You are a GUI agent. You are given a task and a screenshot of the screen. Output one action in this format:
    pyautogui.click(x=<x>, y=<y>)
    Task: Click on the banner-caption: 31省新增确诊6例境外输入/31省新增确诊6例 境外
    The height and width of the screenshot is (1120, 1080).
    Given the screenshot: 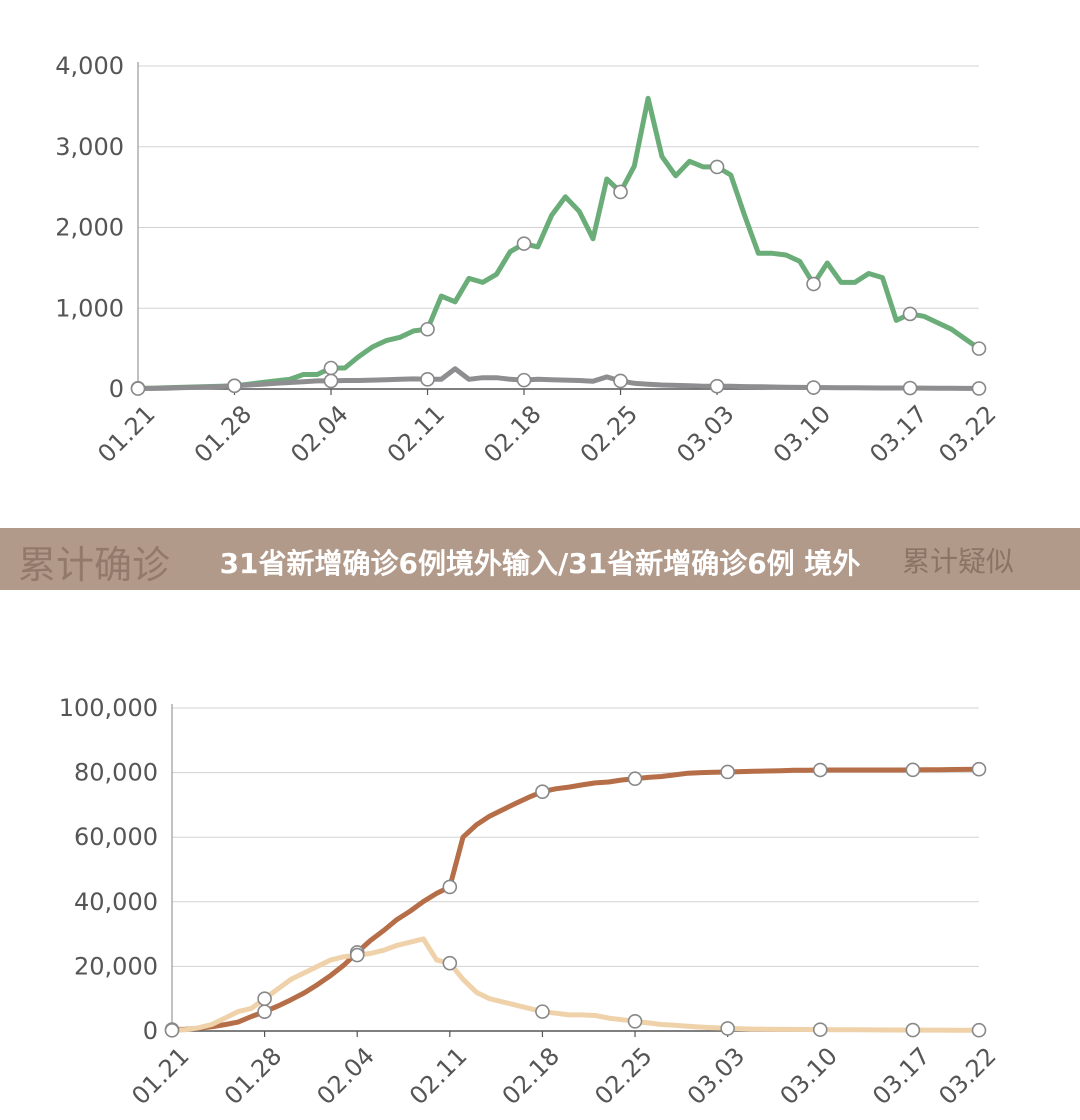 What is the action you would take?
    pyautogui.click(x=540, y=563)
    